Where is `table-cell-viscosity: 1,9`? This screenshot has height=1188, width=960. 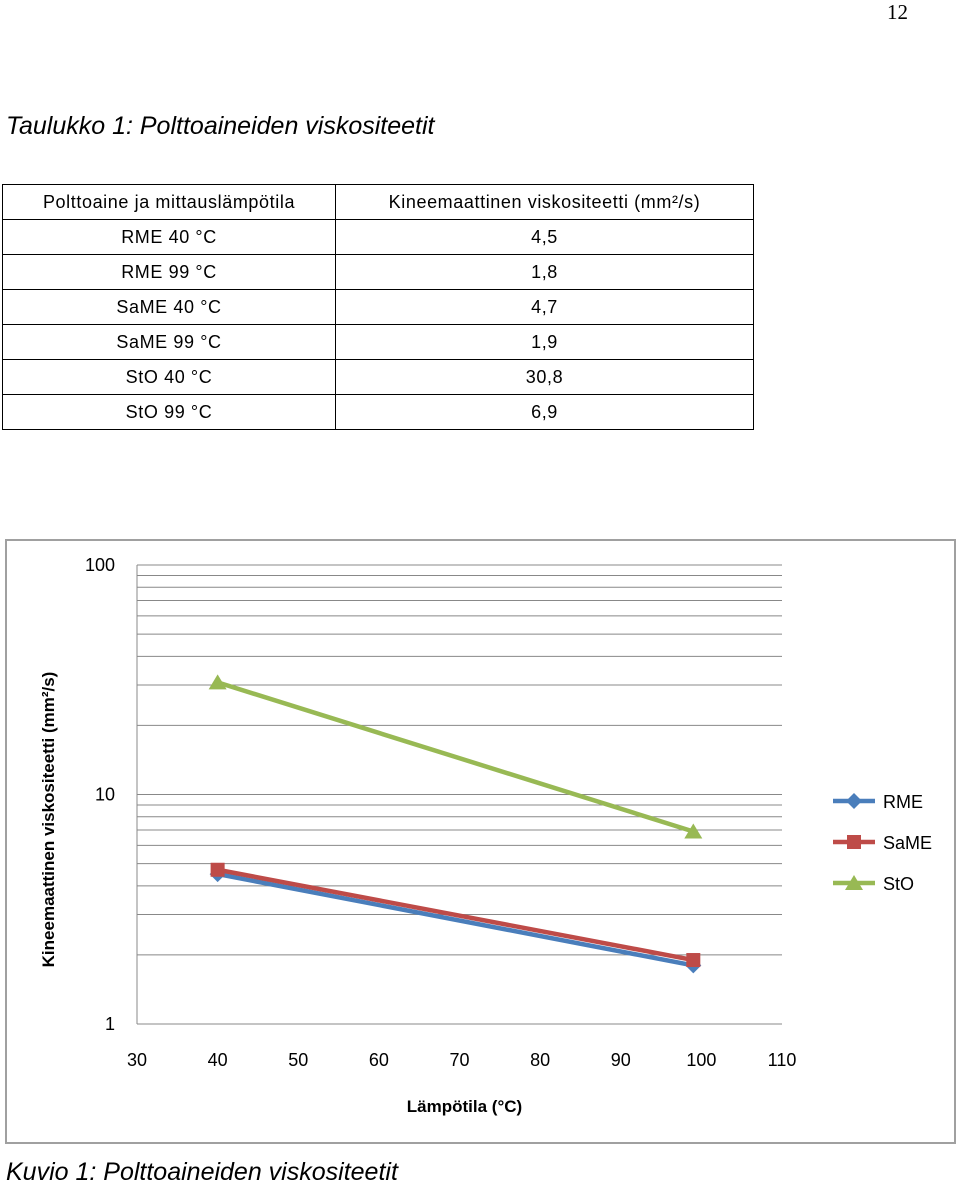
table-cell-viscosity: 1,9 is located at coordinates (544, 342).